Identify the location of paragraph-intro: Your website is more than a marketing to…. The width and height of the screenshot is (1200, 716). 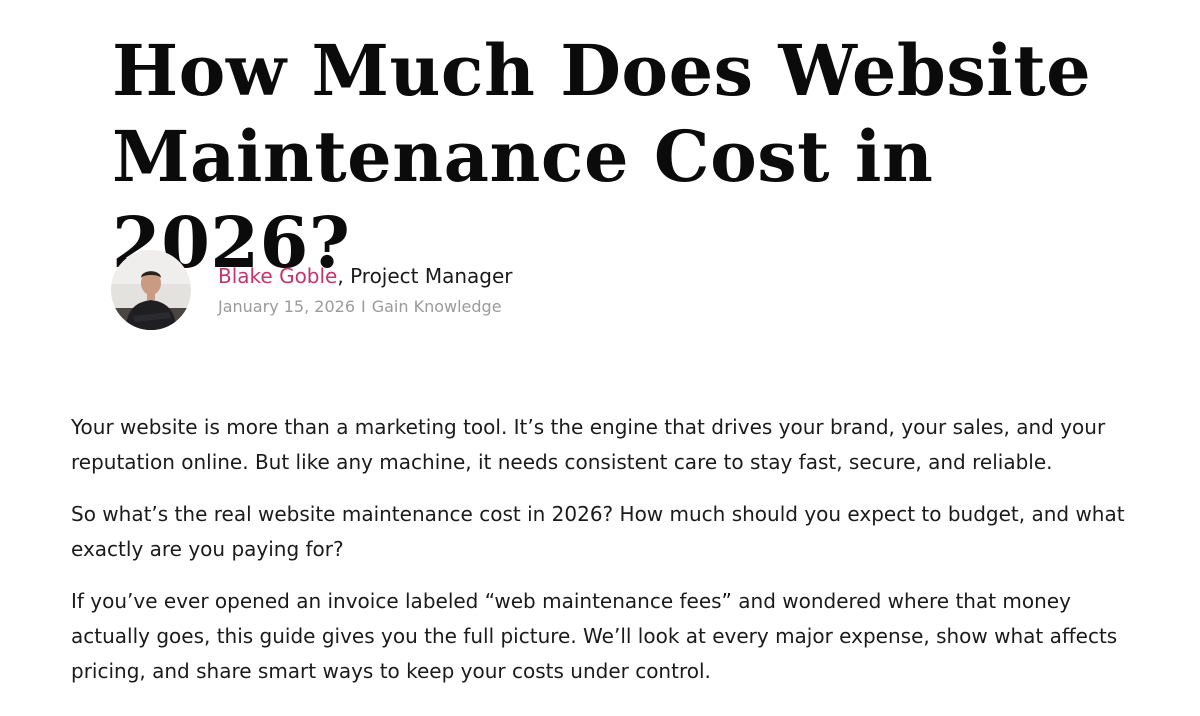
(588, 444).